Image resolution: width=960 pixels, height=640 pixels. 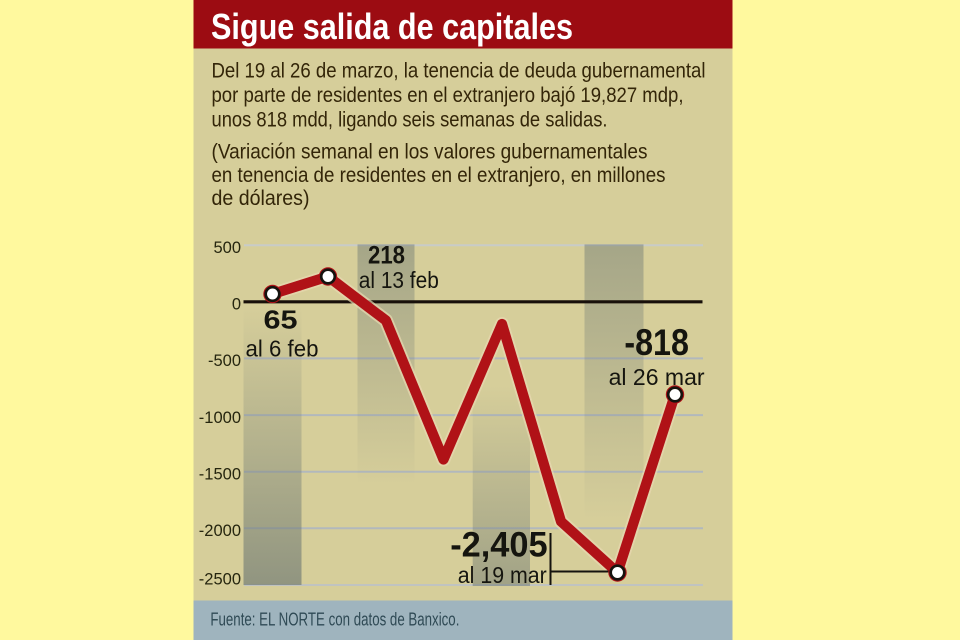 What do you see at coordinates (261, 198) in the screenshot?
I see `svg-text: de dólares)` at bounding box center [261, 198].